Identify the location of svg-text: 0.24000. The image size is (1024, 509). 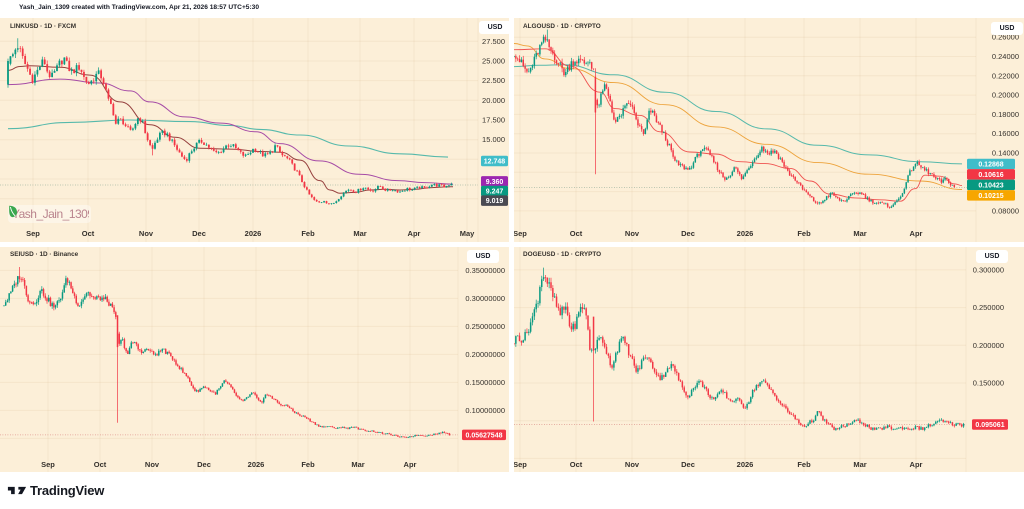
(1005, 56).